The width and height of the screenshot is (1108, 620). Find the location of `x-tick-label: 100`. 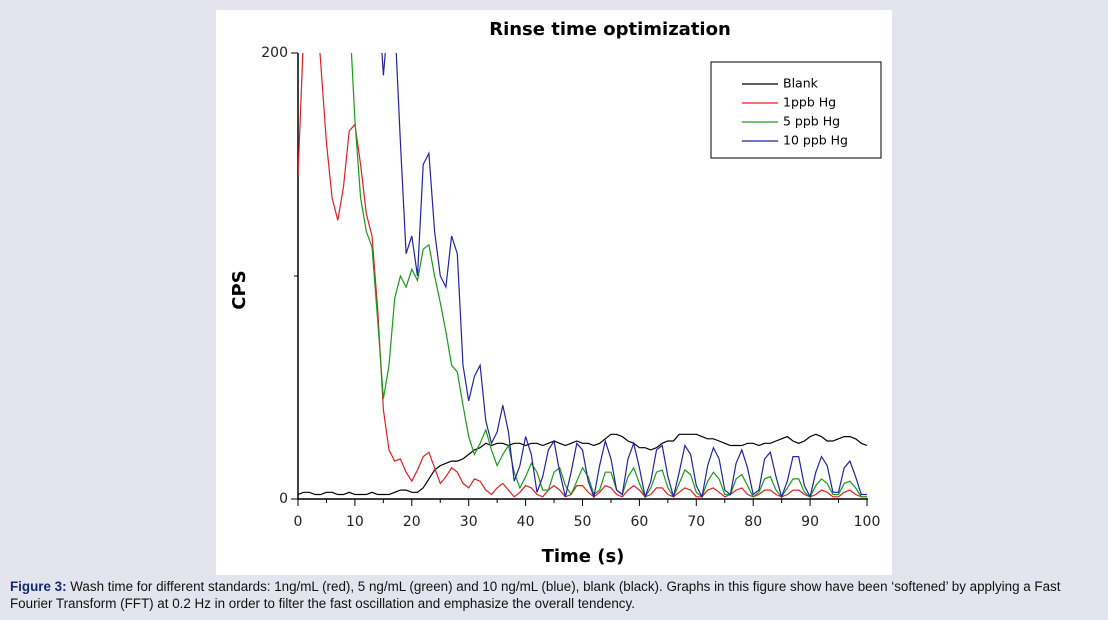

x-tick-label: 100 is located at coordinates (867, 522).